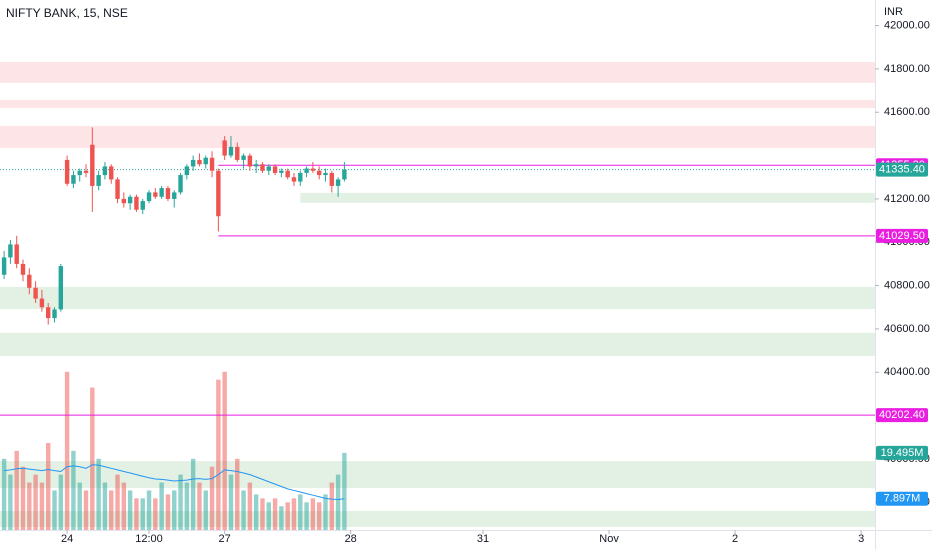 Image resolution: width=932 pixels, height=550 pixels. Describe the element at coordinates (907, 329) in the screenshot. I see `y-tick-label: 40600.00` at that location.